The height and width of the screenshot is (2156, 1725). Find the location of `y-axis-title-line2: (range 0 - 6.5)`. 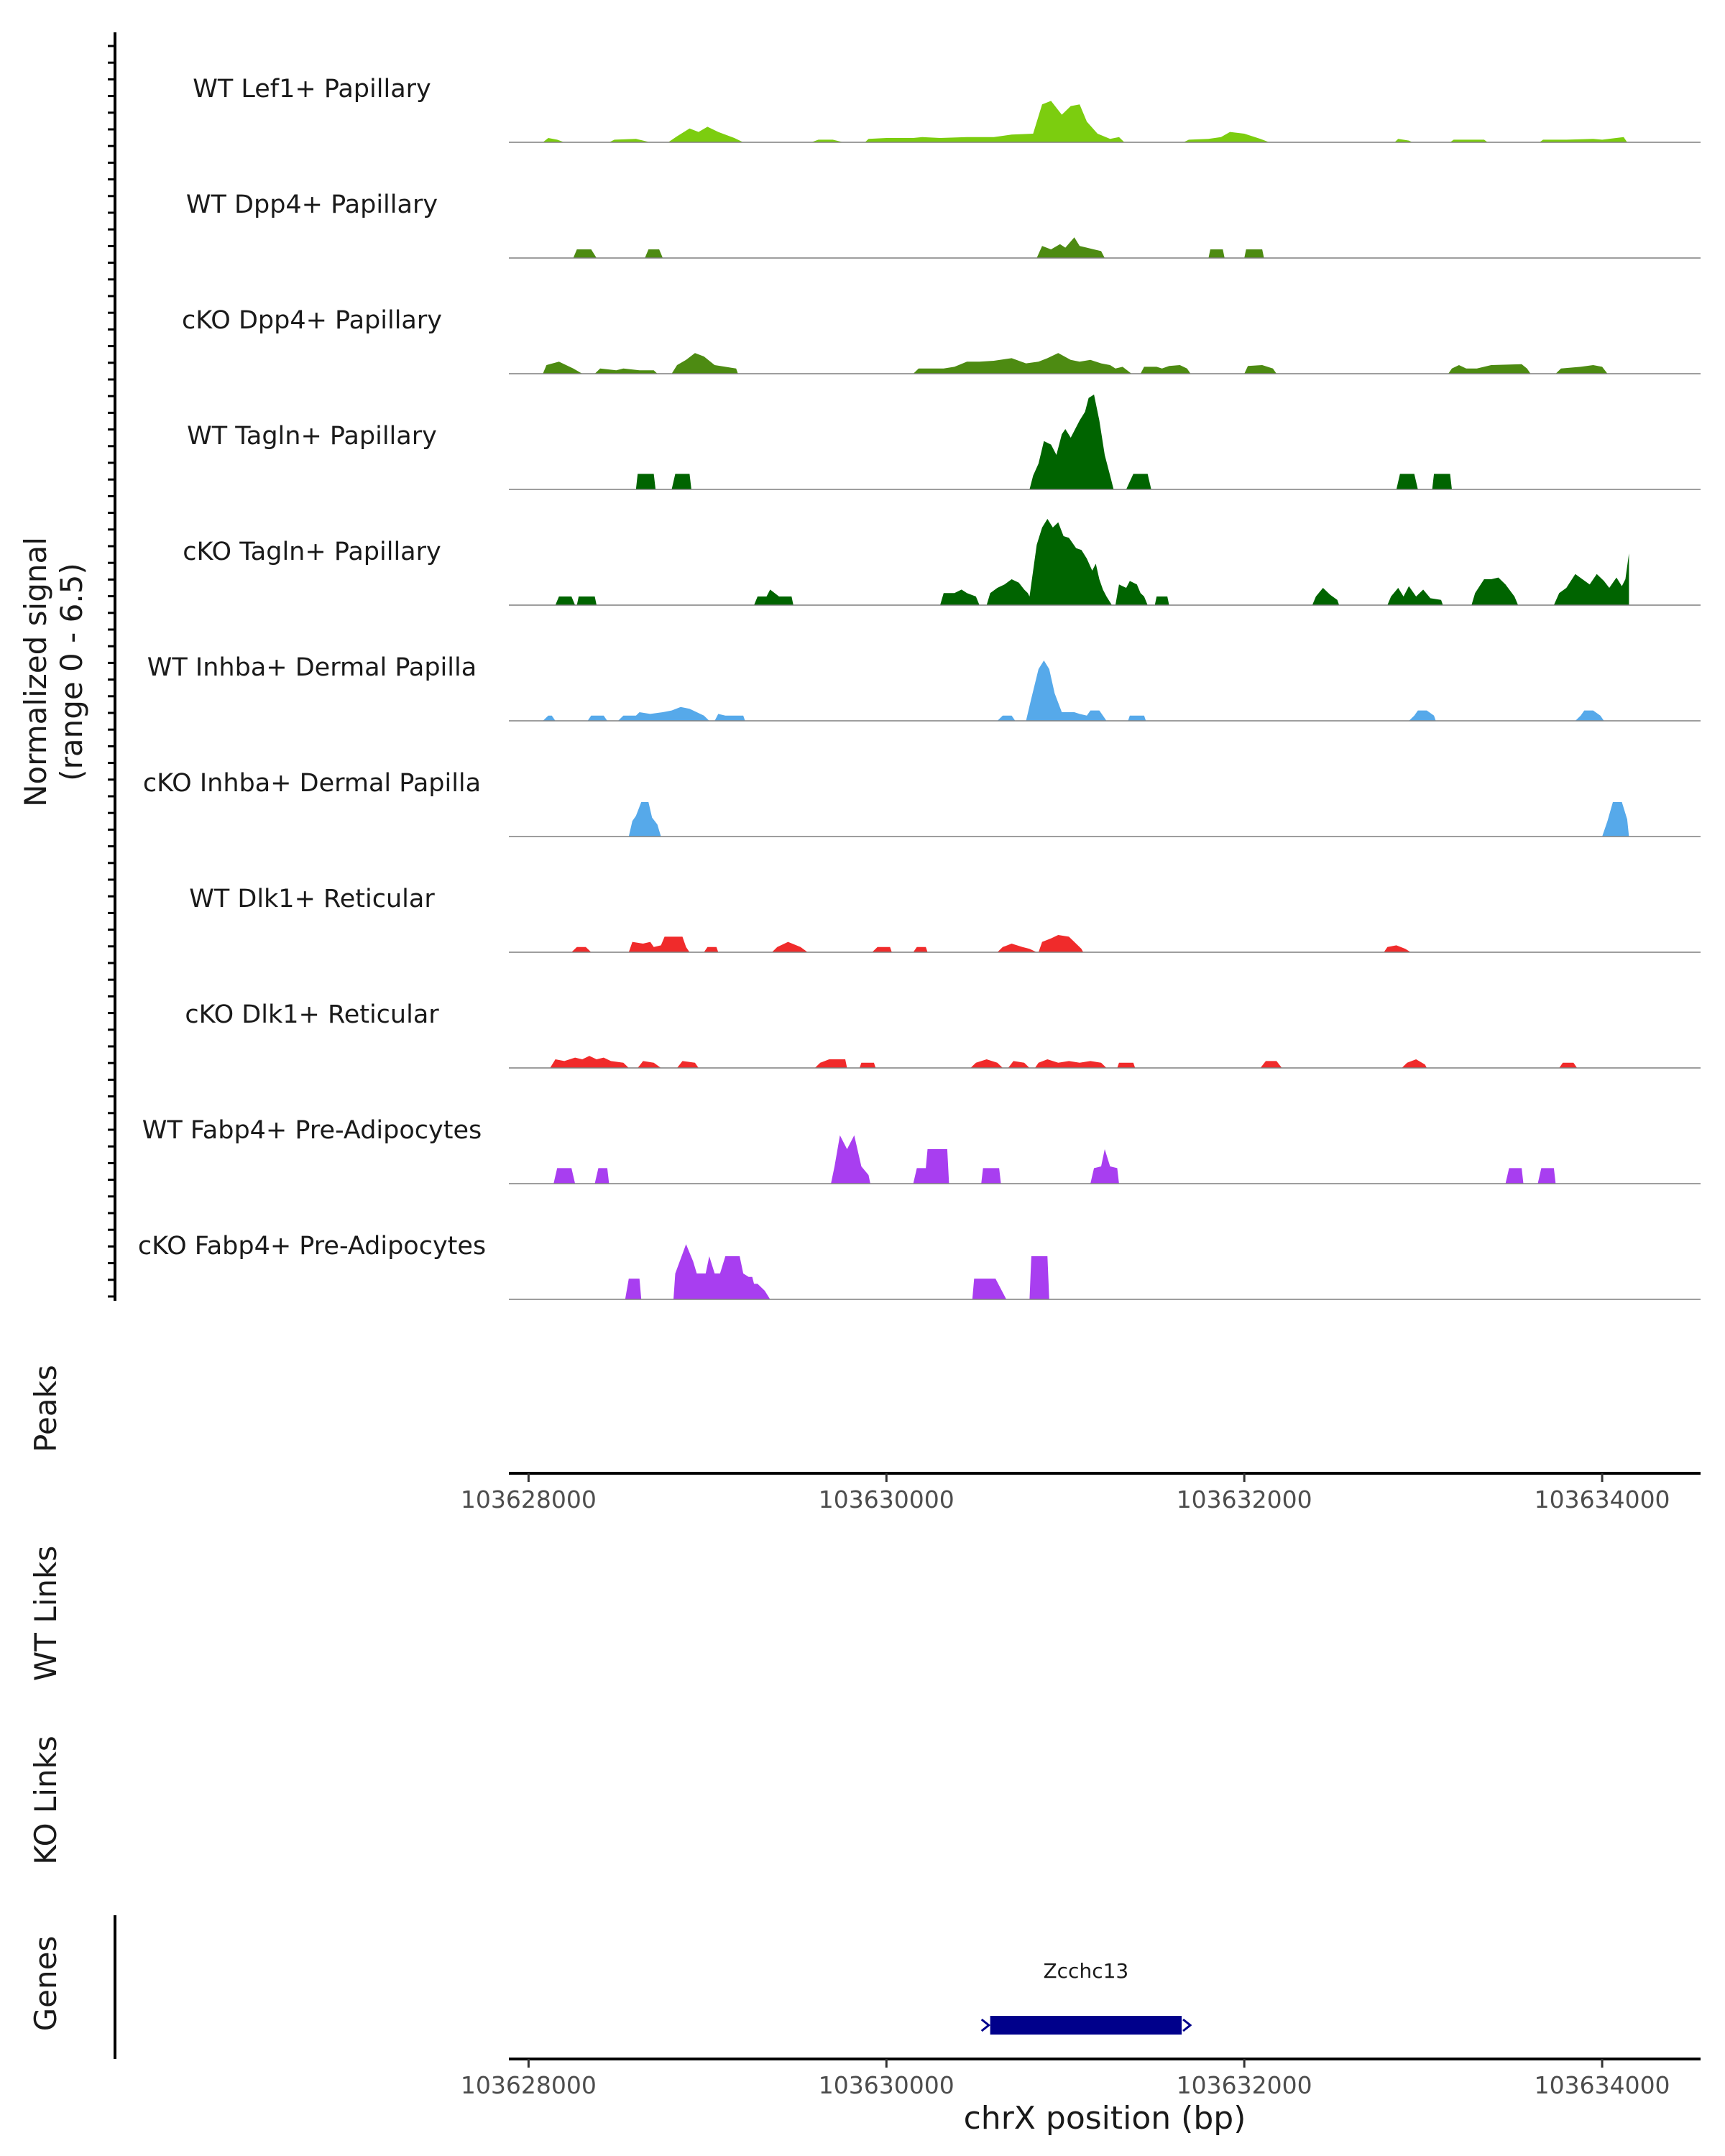

y-axis-title-line2: (range 0 - 6.5) is located at coordinates (71, 672).